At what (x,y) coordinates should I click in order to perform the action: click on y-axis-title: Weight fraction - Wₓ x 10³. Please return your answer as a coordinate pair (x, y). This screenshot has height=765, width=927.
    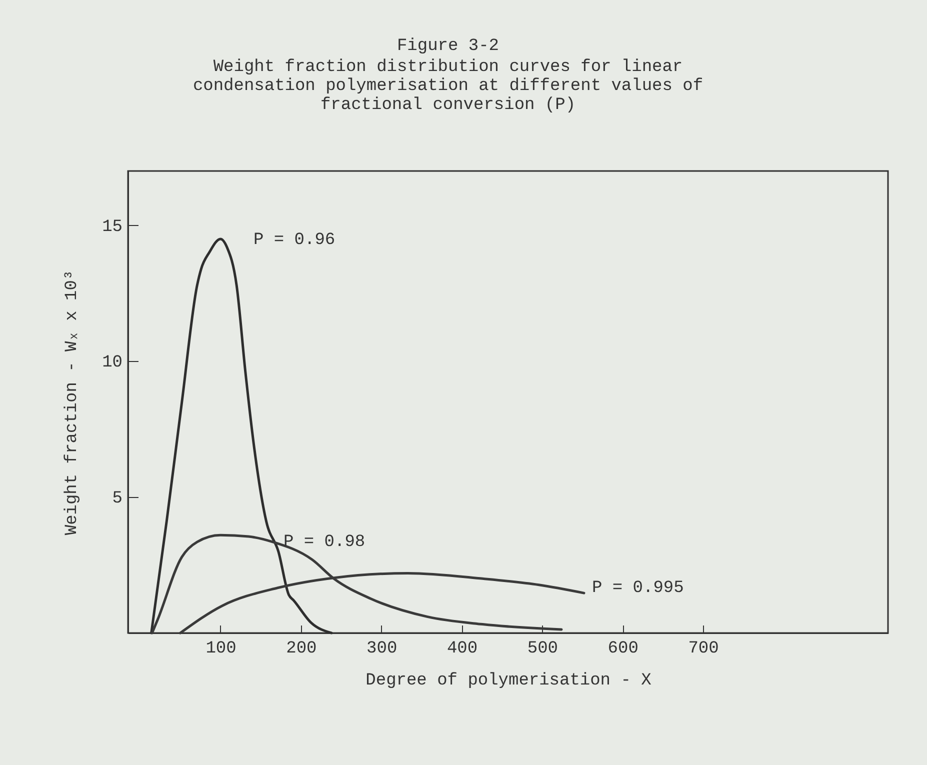
    Looking at the image, I should click on (72, 403).